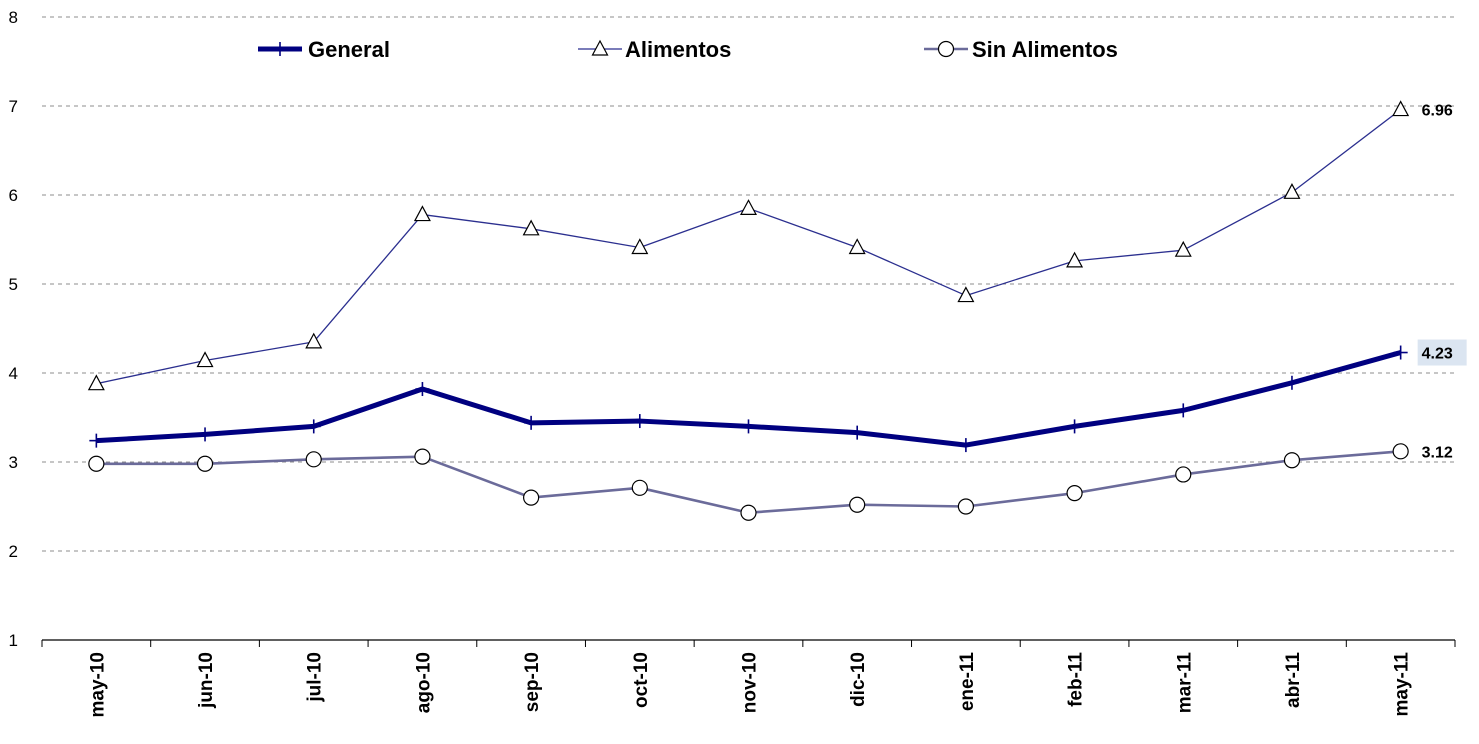 The height and width of the screenshot is (744, 1479). I want to click on x-tick-label: may-10, so click(97, 685).